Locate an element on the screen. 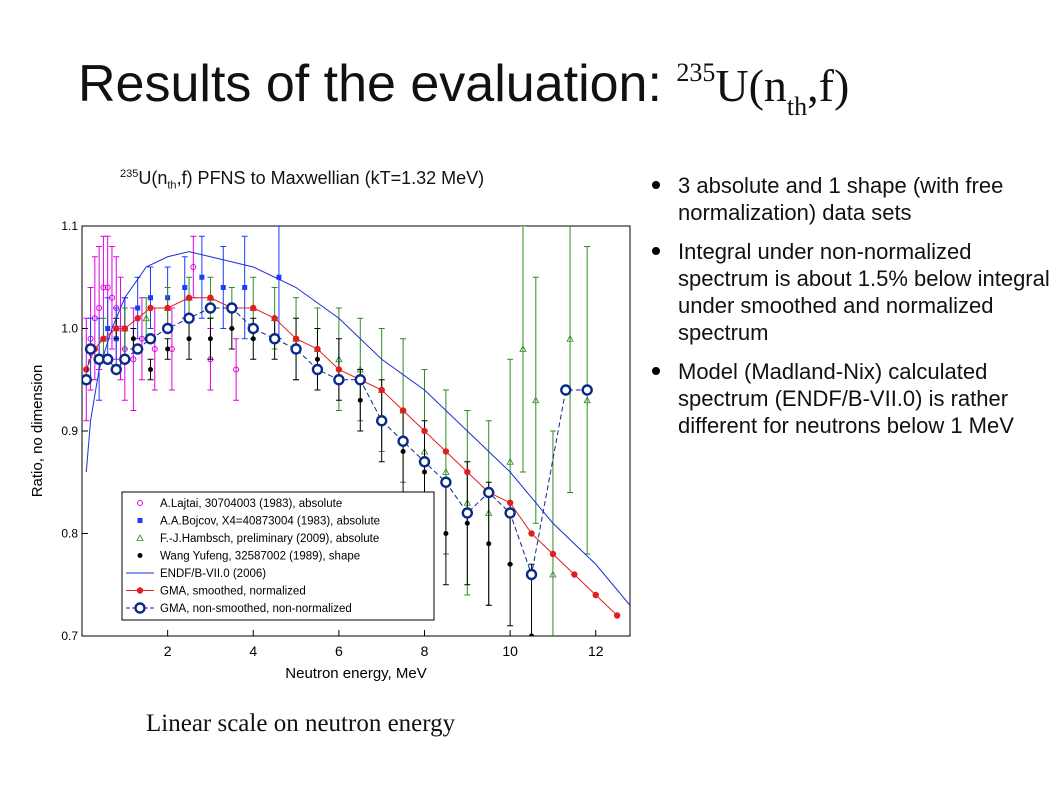 Image resolution: width=1058 pixels, height=793 pixels. slide-title: Results of the evaluation: 235U(nth,f) is located at coordinates (463, 87).